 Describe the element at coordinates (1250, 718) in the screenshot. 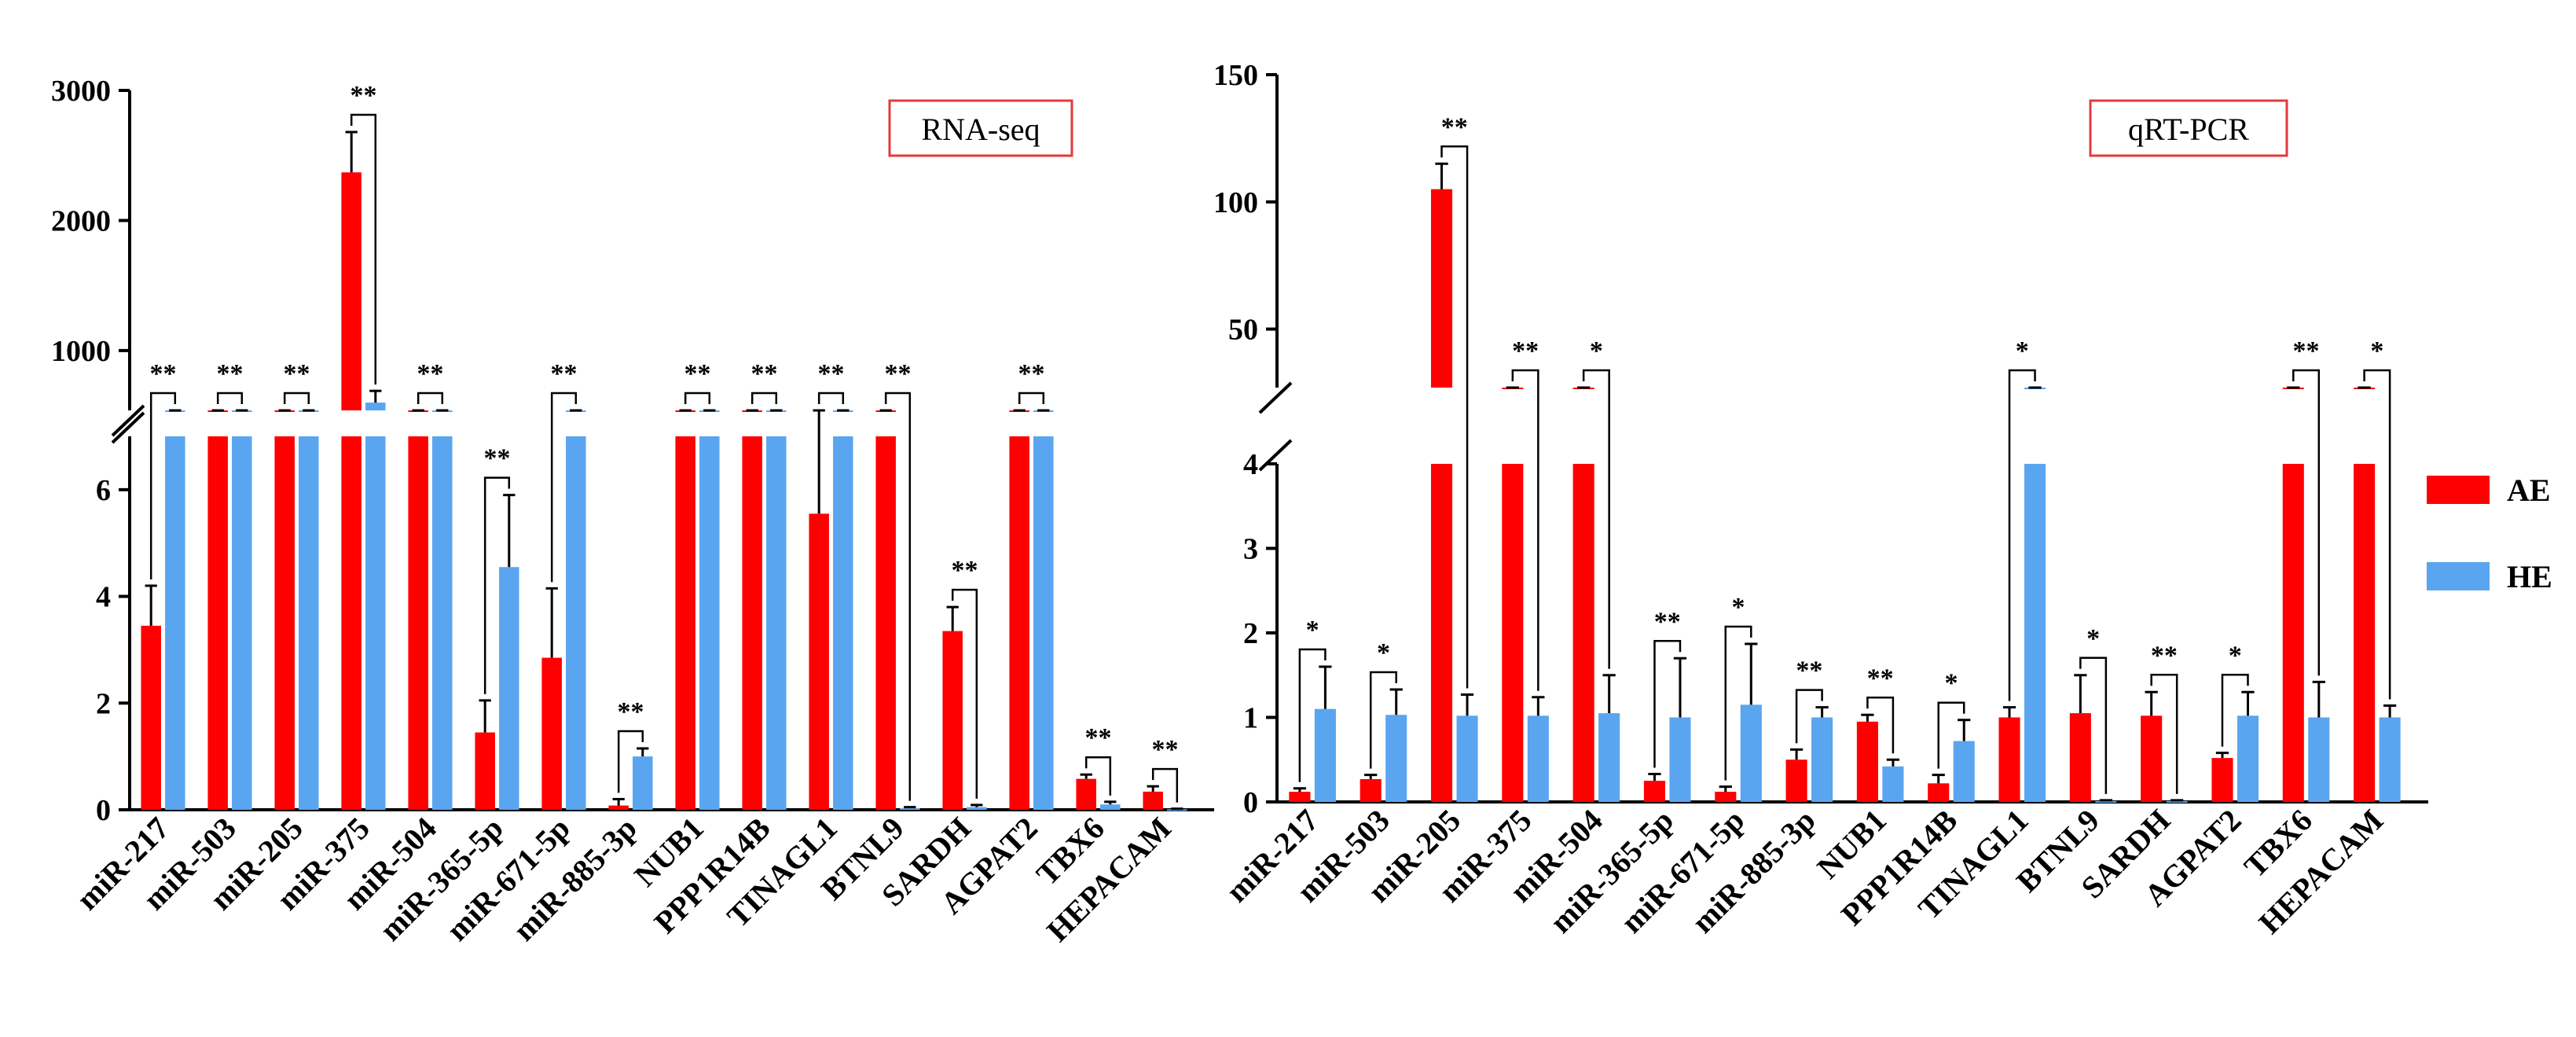

I see `y-tick-label: 1` at that location.